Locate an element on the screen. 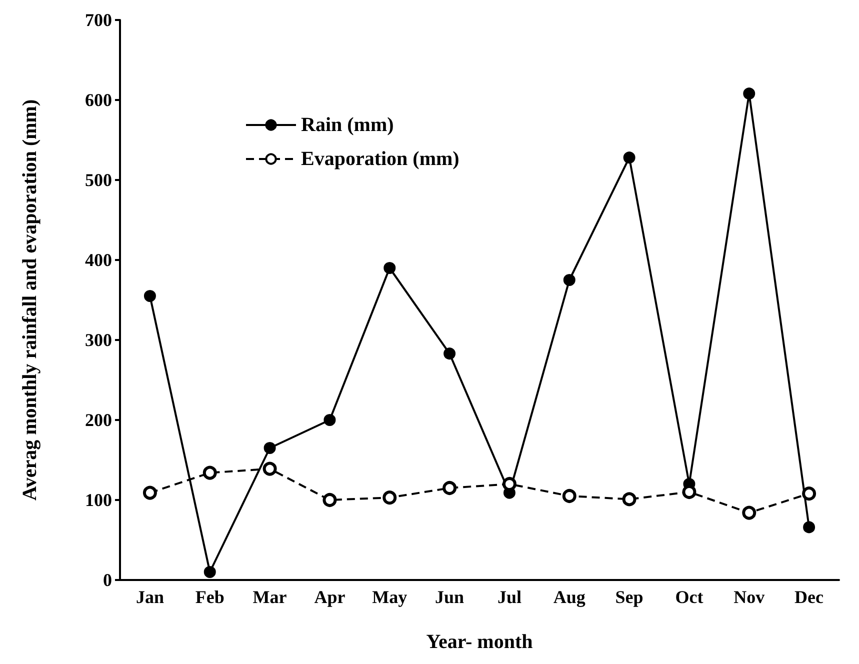  x-tick-label: Nov is located at coordinates (749, 597).